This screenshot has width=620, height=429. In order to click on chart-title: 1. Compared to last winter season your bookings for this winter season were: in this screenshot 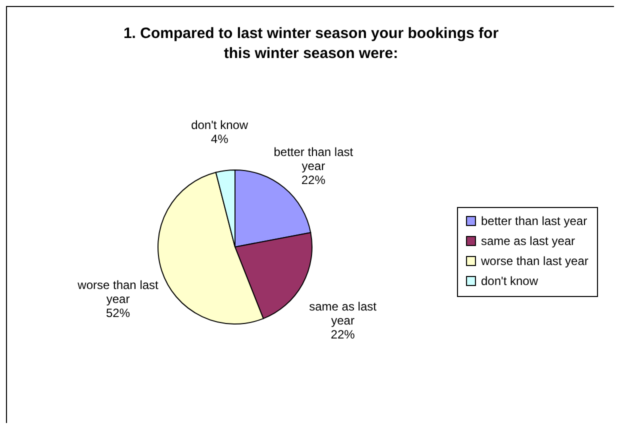, I will do `click(311, 43)`.